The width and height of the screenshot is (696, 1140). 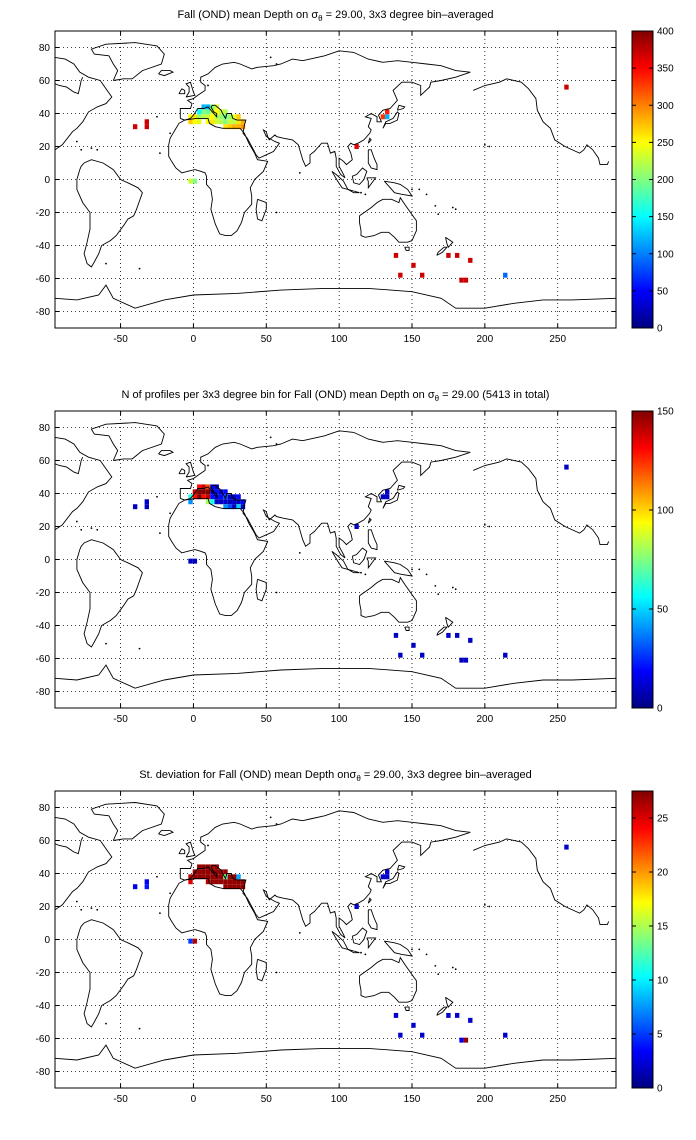 What do you see at coordinates (47, 940) in the screenshot?
I see `y-tick-label: 0` at bounding box center [47, 940].